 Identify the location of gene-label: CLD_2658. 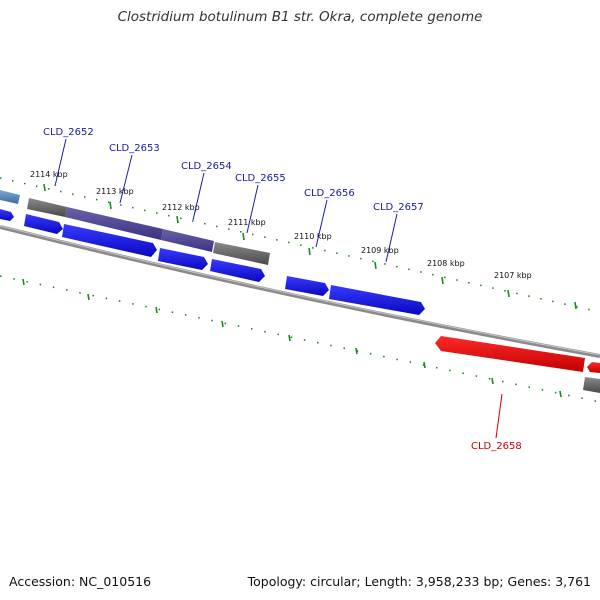
(496, 446).